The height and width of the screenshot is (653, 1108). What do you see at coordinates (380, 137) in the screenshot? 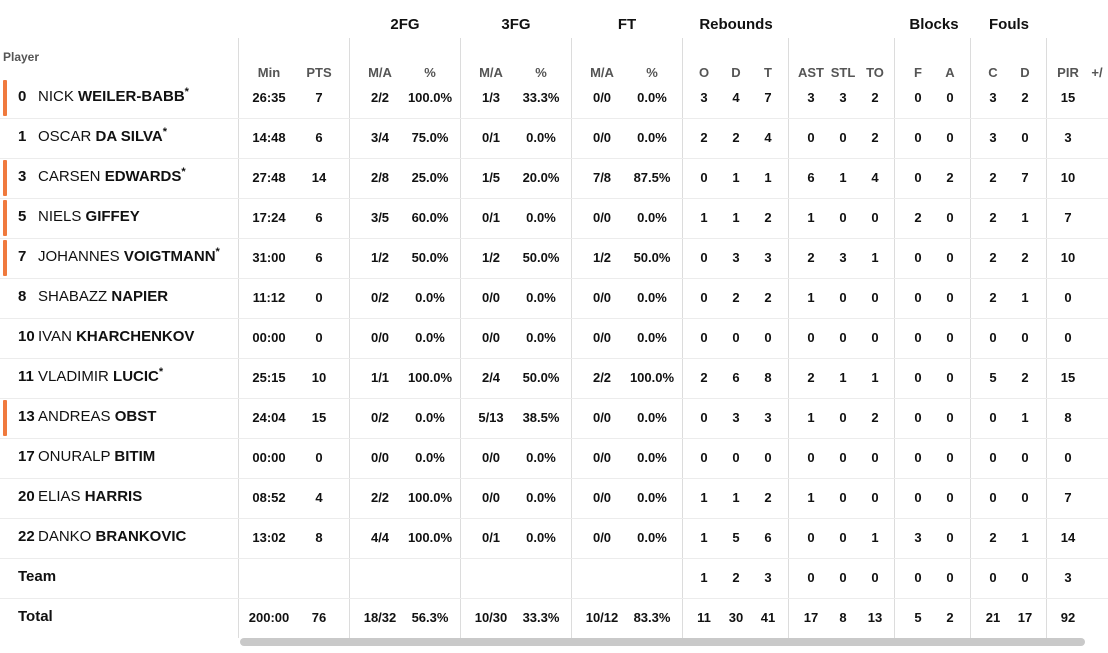
I see `stat-fg2-ma: 3/4` at bounding box center [380, 137].